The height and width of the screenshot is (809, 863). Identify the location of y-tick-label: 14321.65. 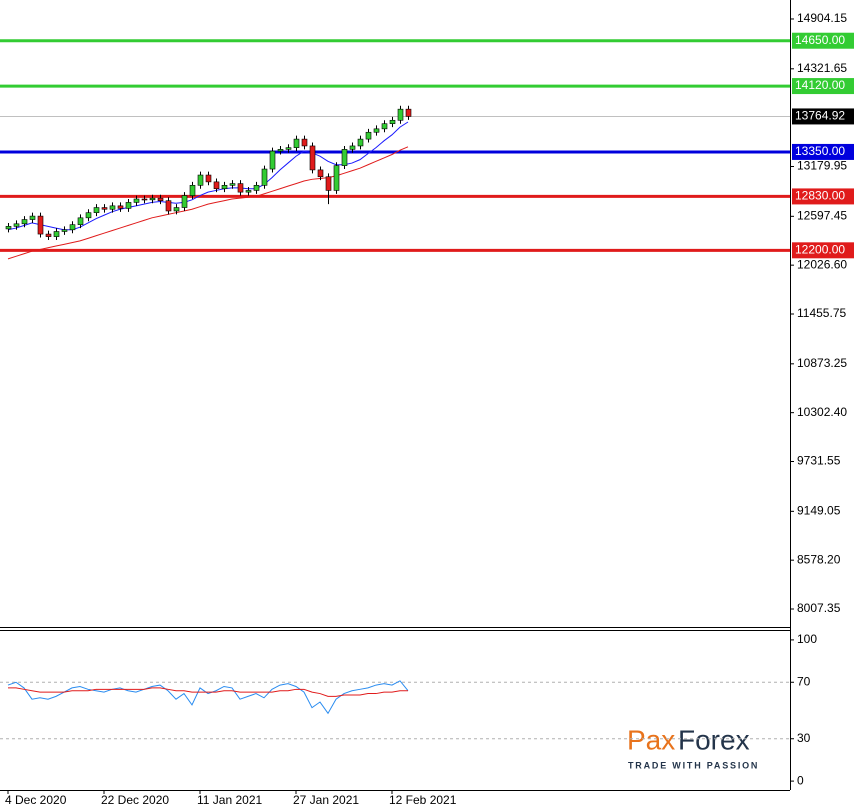
(822, 68).